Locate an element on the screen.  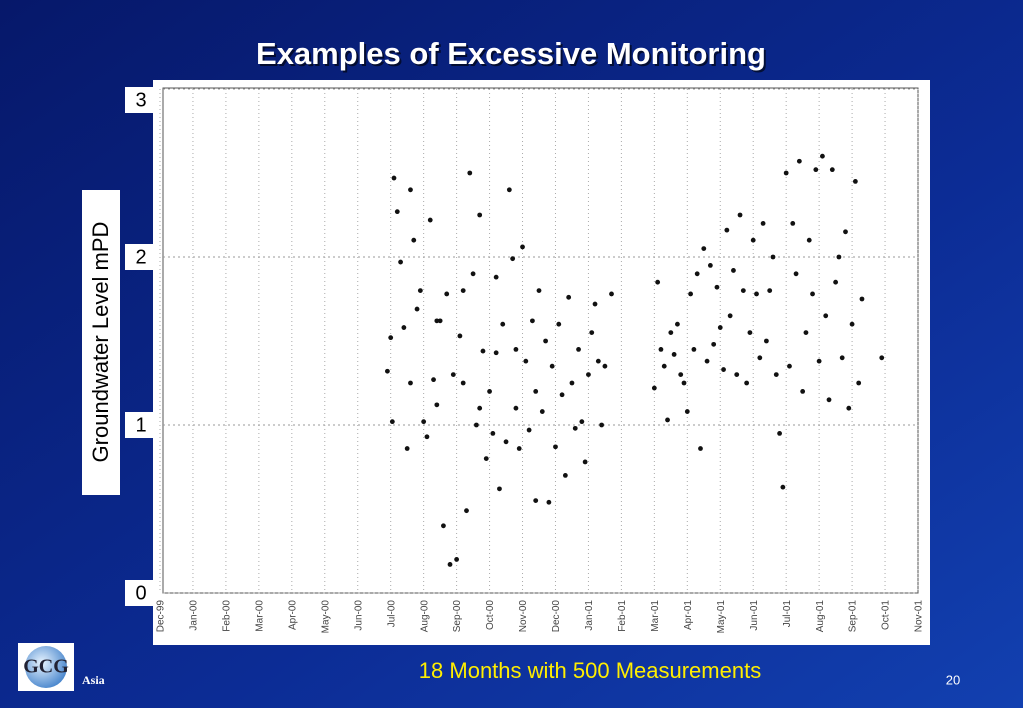
x-tick-label: Mar-00 is located at coordinates (260, 616).